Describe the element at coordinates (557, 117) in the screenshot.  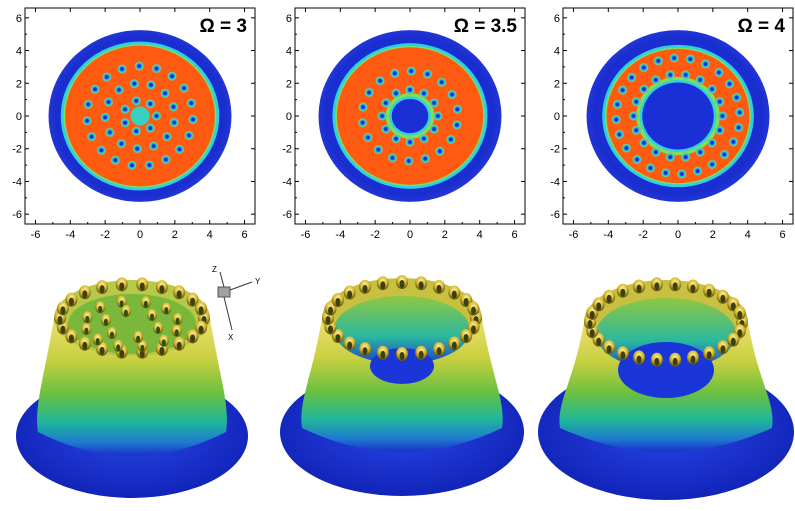
I see `y-tick-label: 0` at that location.